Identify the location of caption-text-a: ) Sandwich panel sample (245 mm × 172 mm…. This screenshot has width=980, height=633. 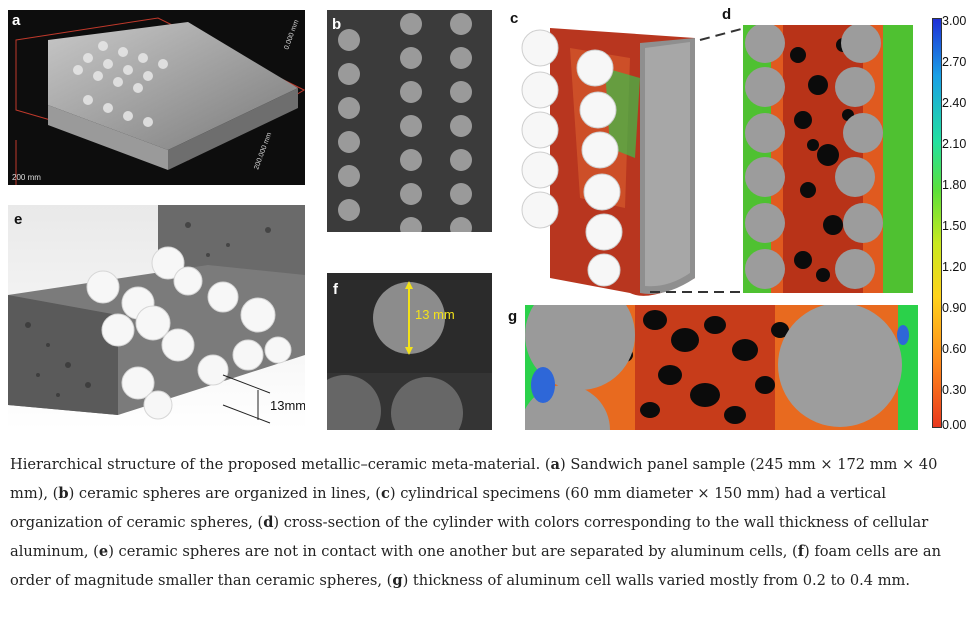
(474, 479).